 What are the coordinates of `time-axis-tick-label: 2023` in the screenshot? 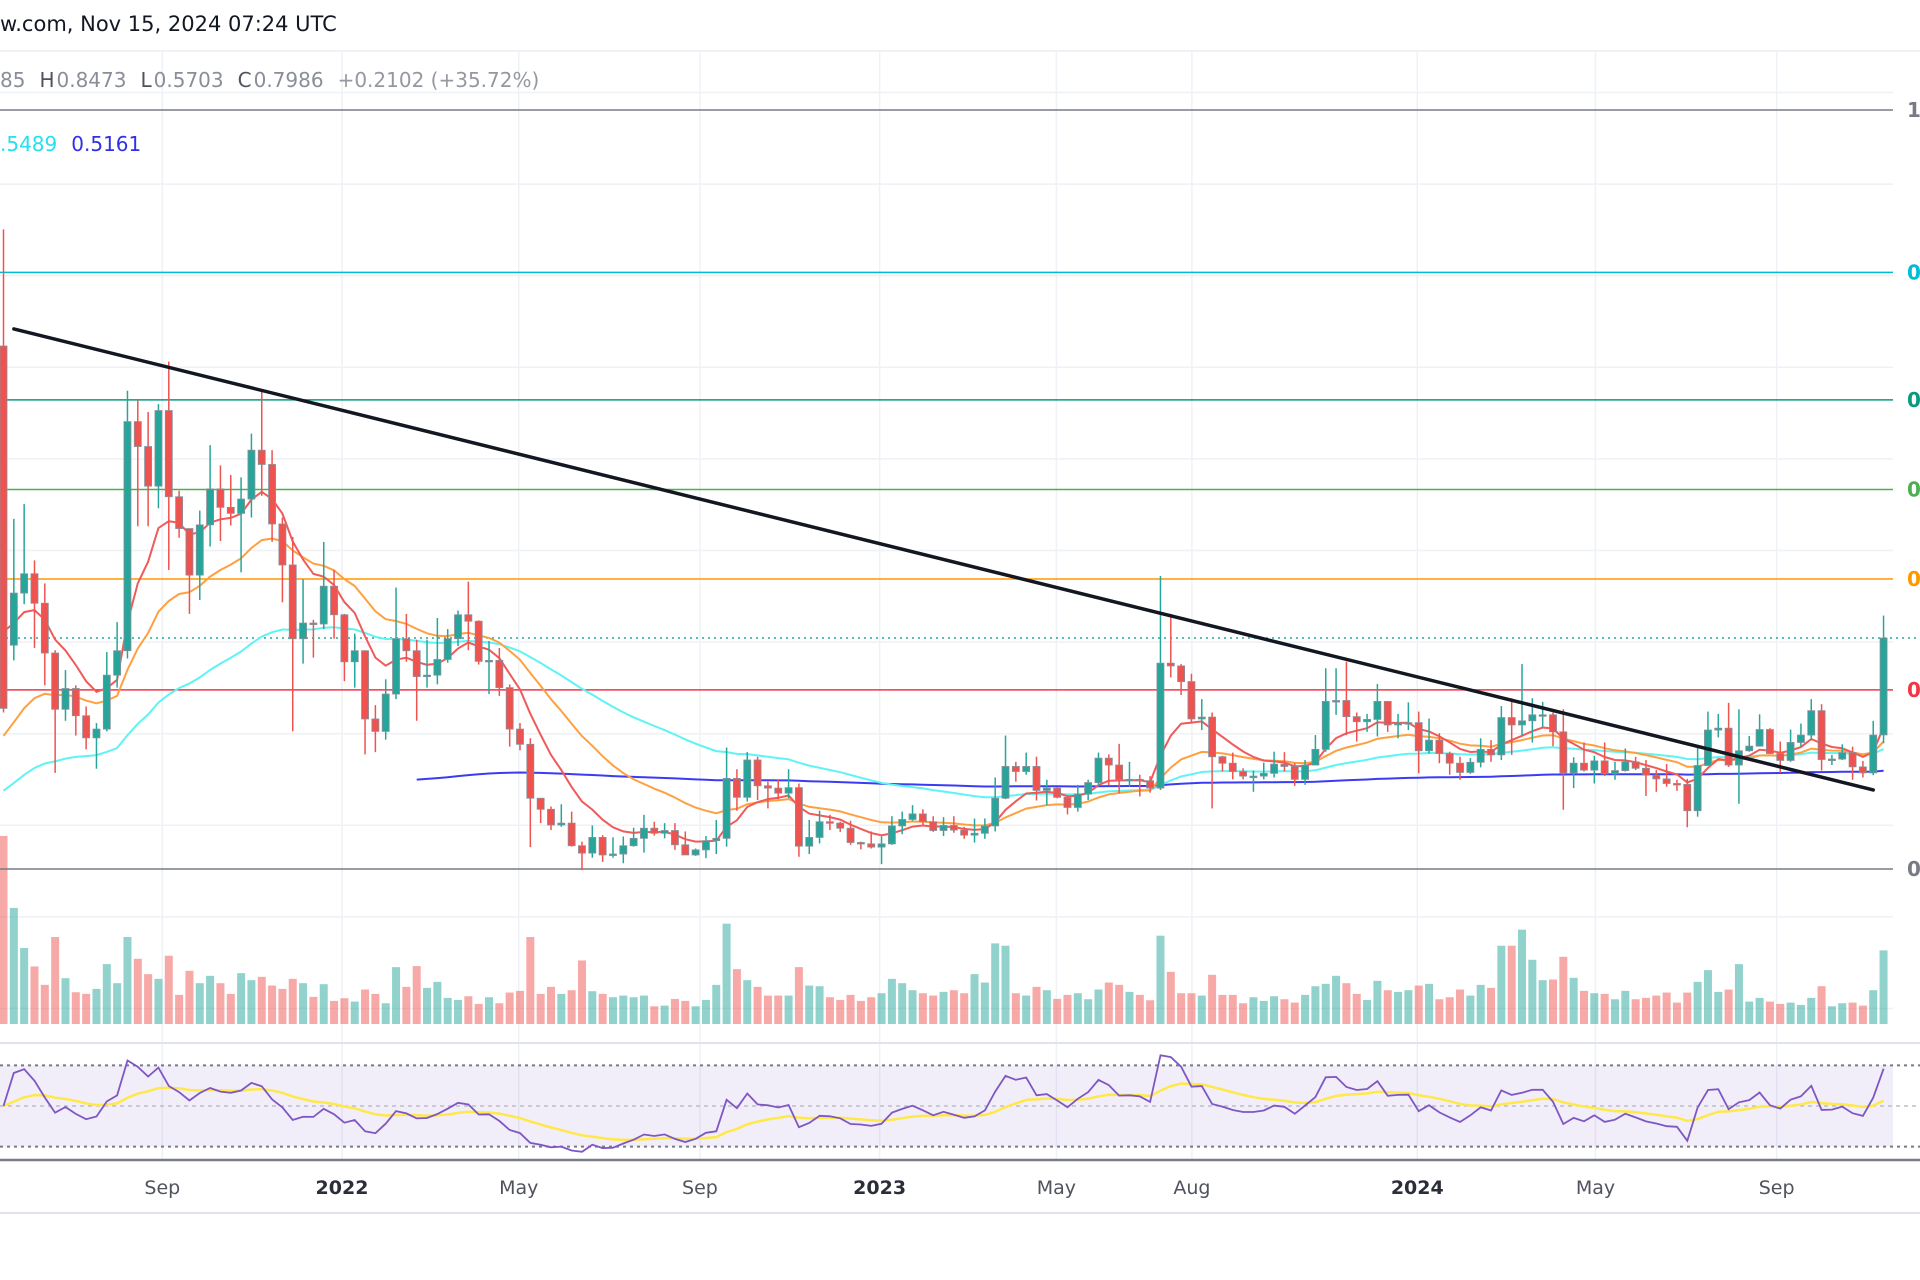 It's located at (879, 1188).